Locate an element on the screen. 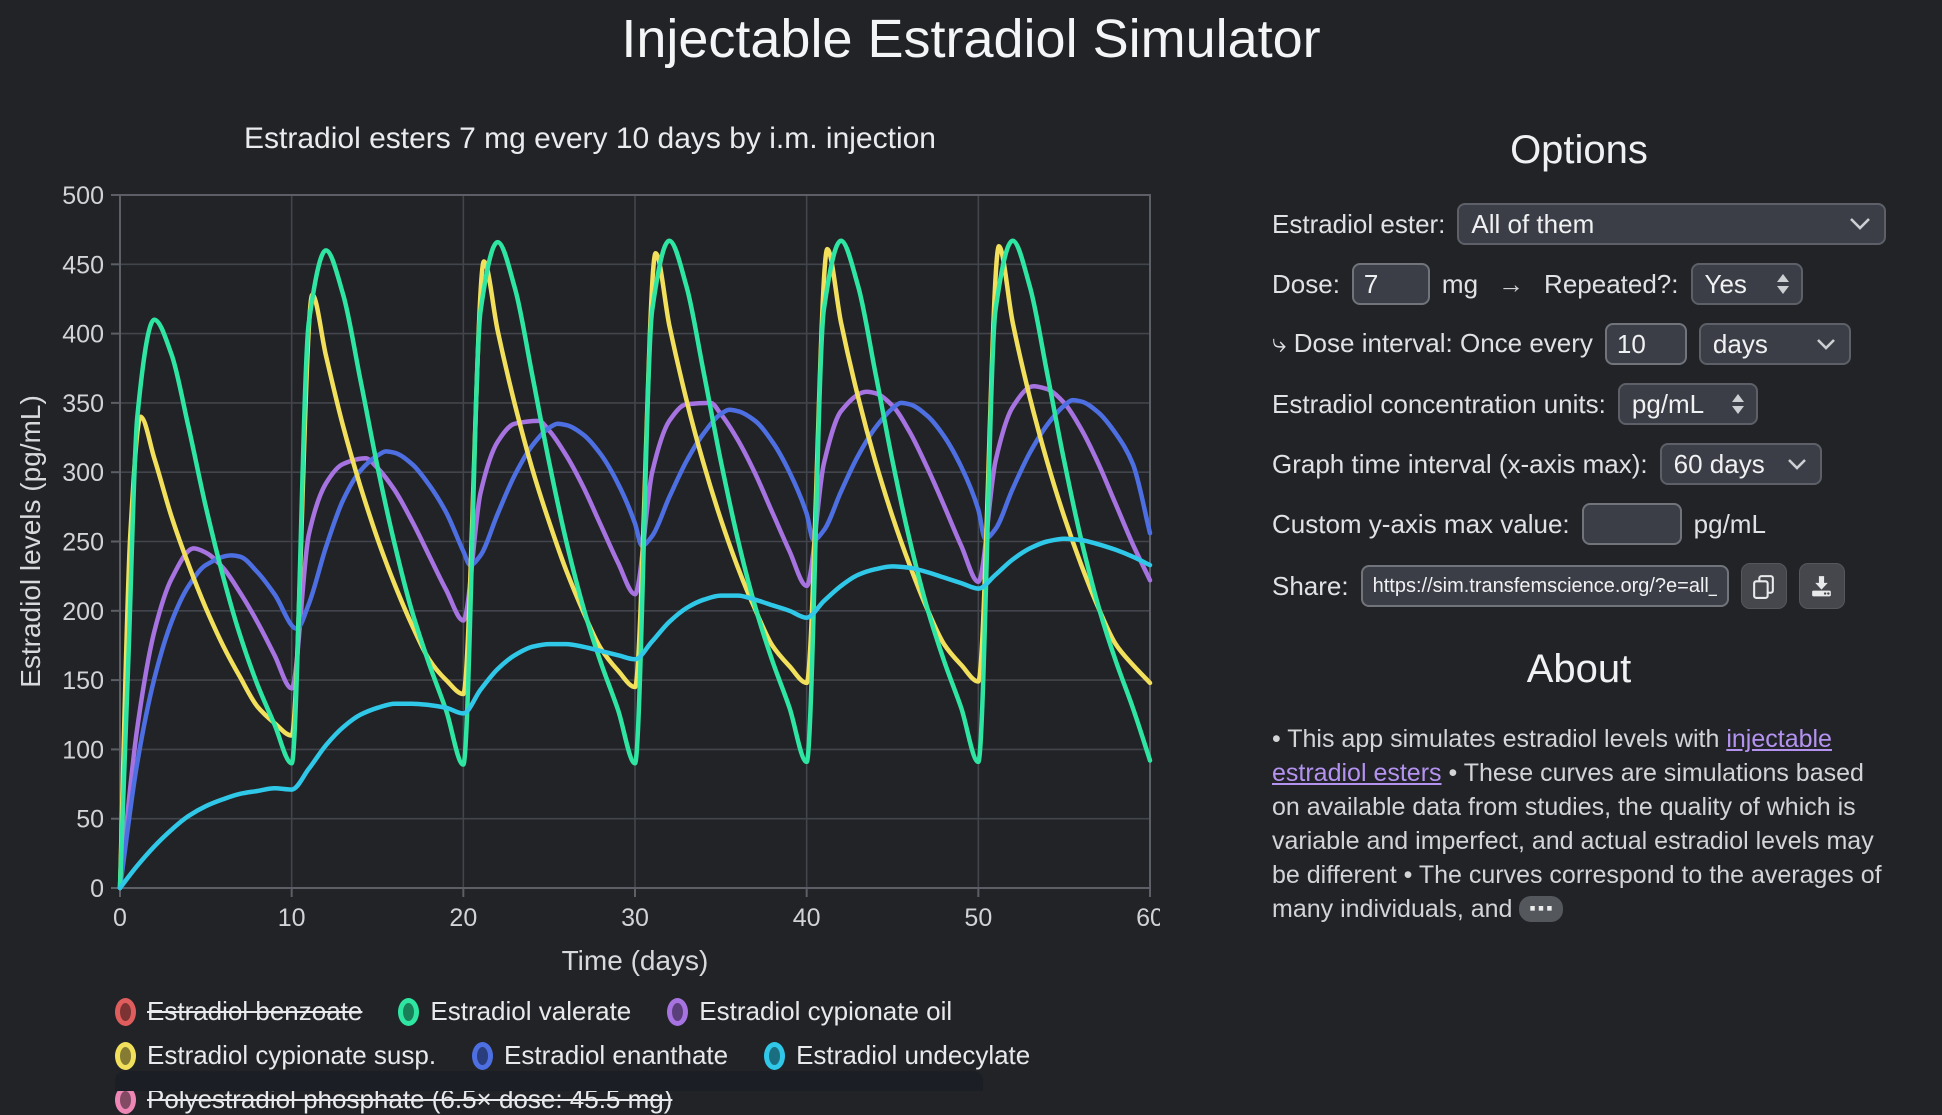  x-tick-label: 10 is located at coordinates (292, 918).